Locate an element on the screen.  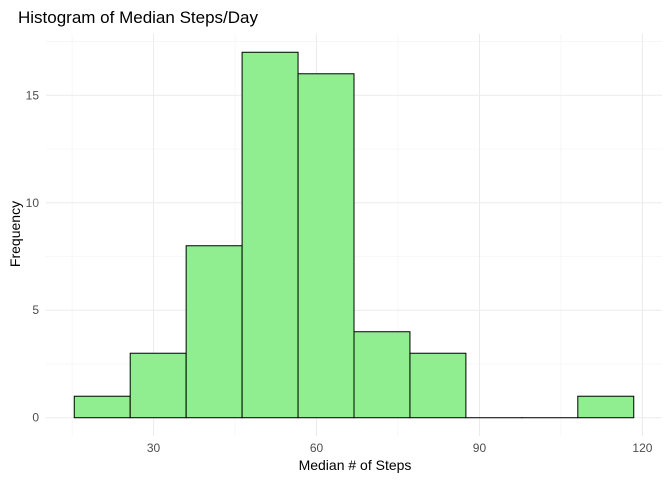
x-axis-title: Median # of Steps is located at coordinates (355, 465).